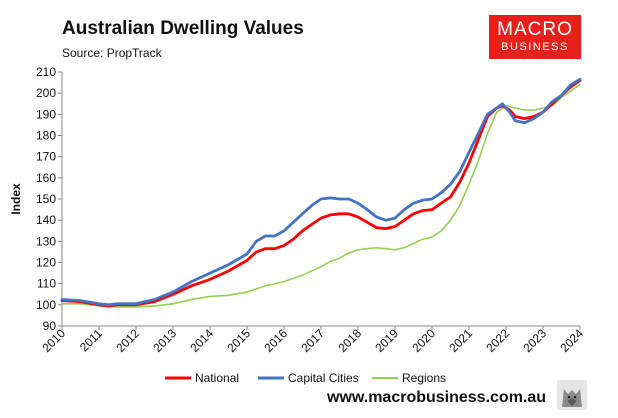 This screenshot has width=618, height=418. Describe the element at coordinates (46, 136) in the screenshot. I see `y-tick-label: 180` at that location.